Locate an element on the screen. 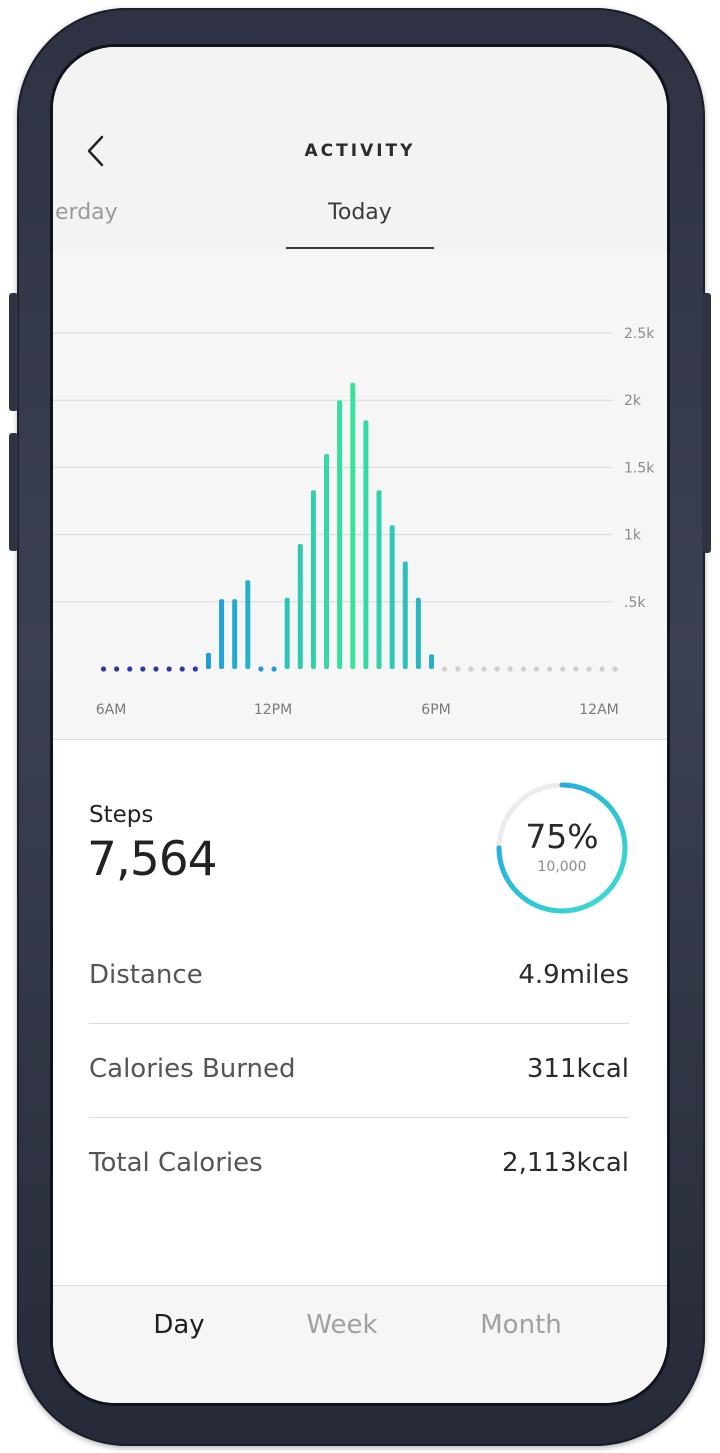 This screenshot has width=720, height=1453. goal-progress-ring is located at coordinates (562, 848).